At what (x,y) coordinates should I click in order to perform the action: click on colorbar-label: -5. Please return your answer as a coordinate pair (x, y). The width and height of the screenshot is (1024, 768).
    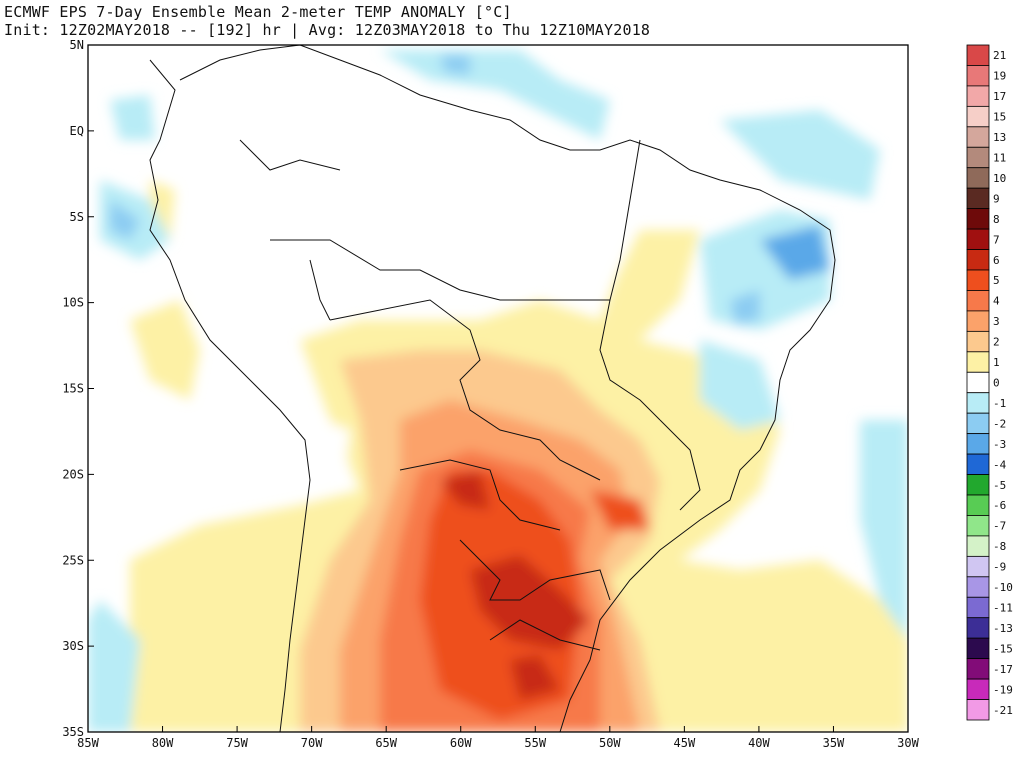
    Looking at the image, I should click on (999, 485).